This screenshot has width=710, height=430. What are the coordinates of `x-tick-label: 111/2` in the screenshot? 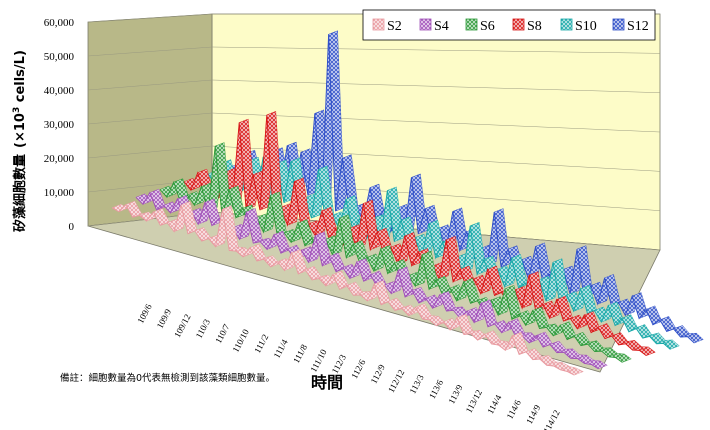 It's located at (261, 344).